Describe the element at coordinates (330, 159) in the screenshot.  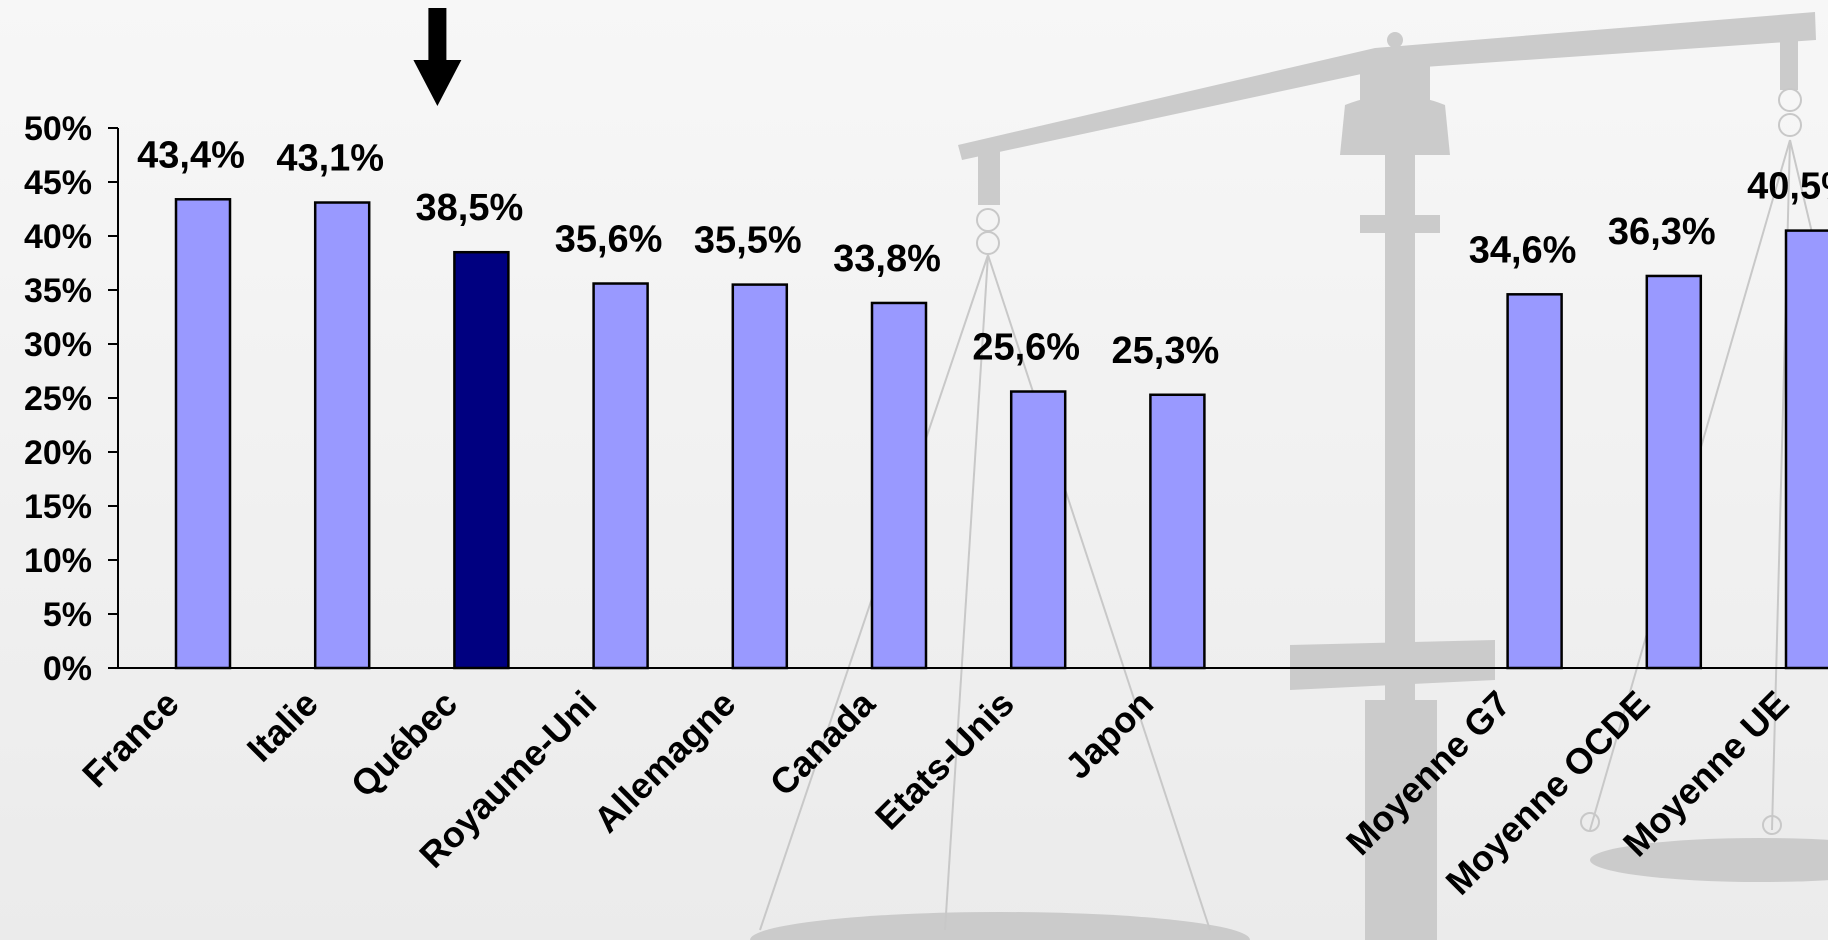
I see `data-label: 43,1%` at that location.